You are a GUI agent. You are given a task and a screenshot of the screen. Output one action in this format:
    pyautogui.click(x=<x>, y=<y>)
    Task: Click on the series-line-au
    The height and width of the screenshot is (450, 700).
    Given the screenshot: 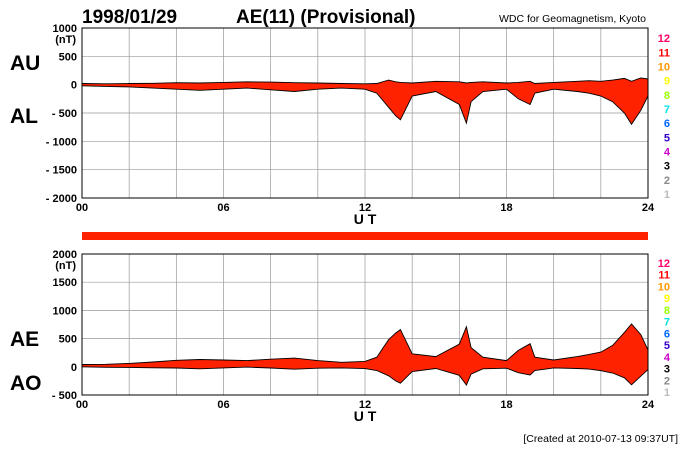 What is the action you would take?
    pyautogui.click(x=365, y=81)
    